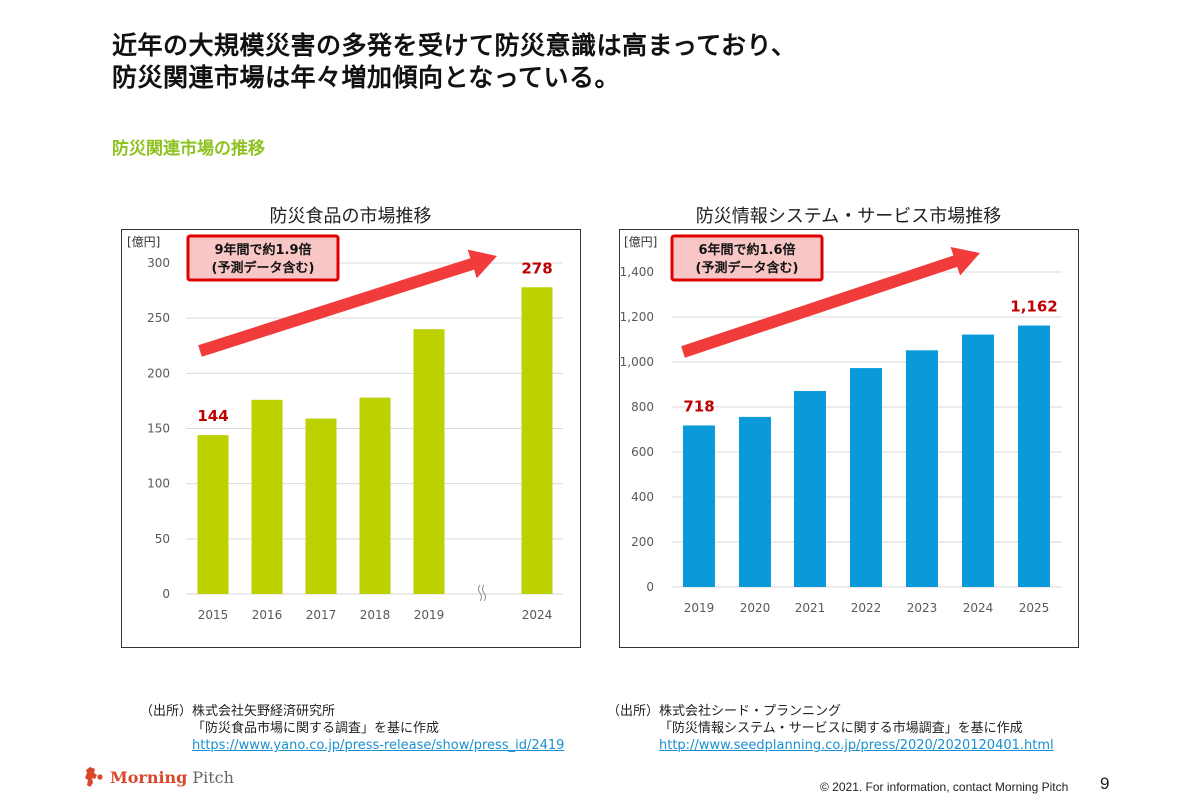  Describe the element at coordinates (866, 477) in the screenshot. I see `bar-2022` at that location.